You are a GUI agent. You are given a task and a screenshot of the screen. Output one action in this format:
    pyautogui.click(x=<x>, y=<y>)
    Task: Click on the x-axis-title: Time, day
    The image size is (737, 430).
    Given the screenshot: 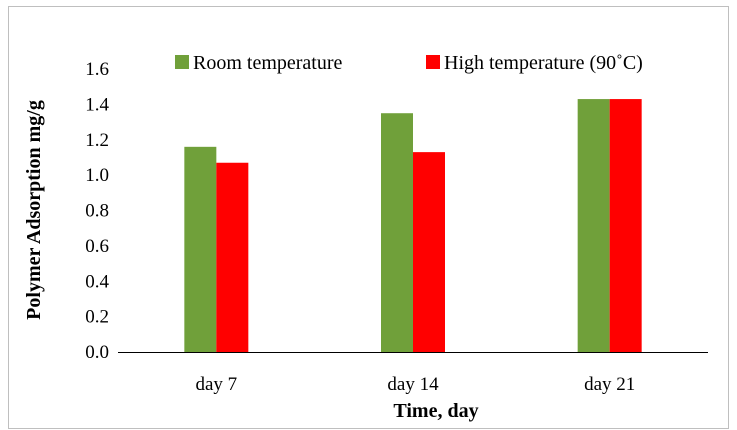 What is the action you would take?
    pyautogui.click(x=435, y=411)
    